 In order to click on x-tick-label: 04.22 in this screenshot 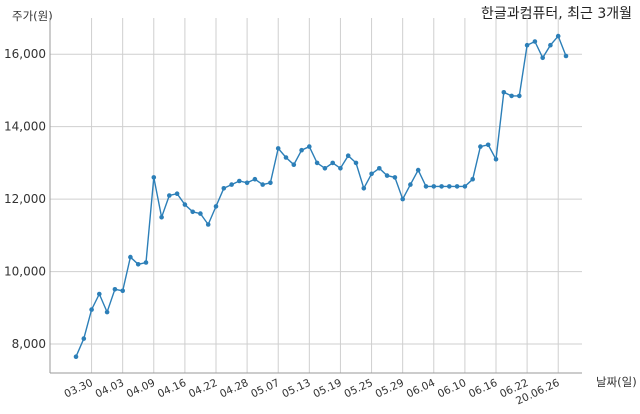, I will do `click(203, 389)`.